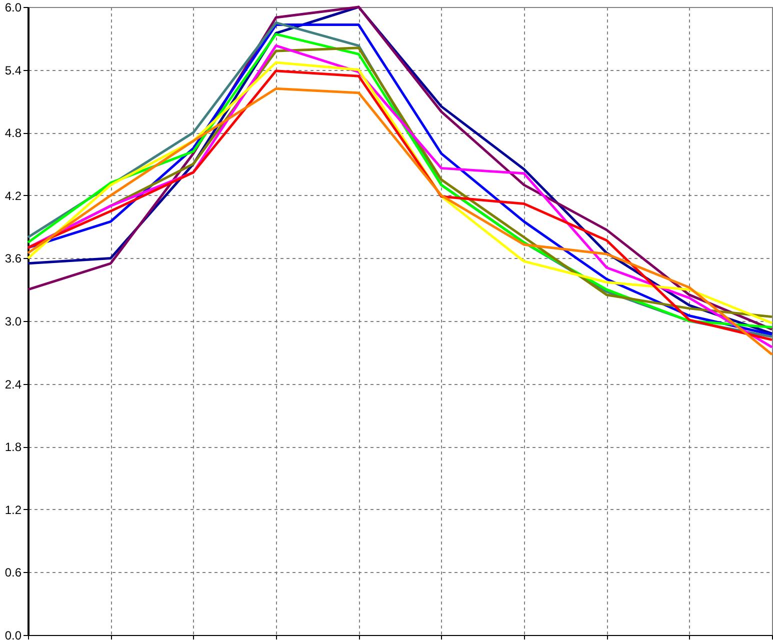  Describe the element at coordinates (13, 195) in the screenshot. I see `y-tick-label: 4.2` at that location.